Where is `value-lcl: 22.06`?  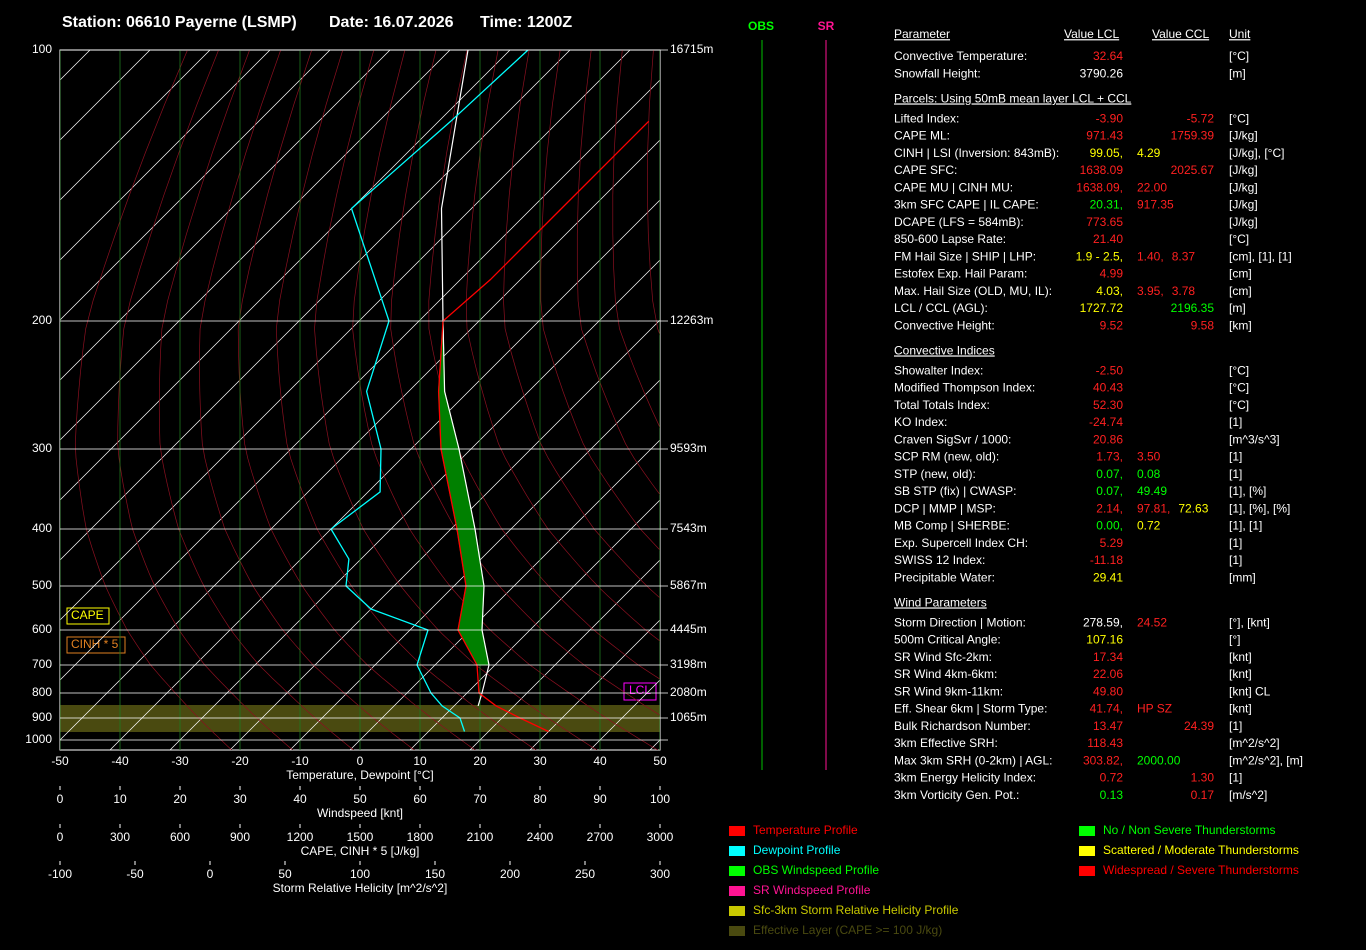
value-lcl: 22.06 is located at coordinates (1108, 674).